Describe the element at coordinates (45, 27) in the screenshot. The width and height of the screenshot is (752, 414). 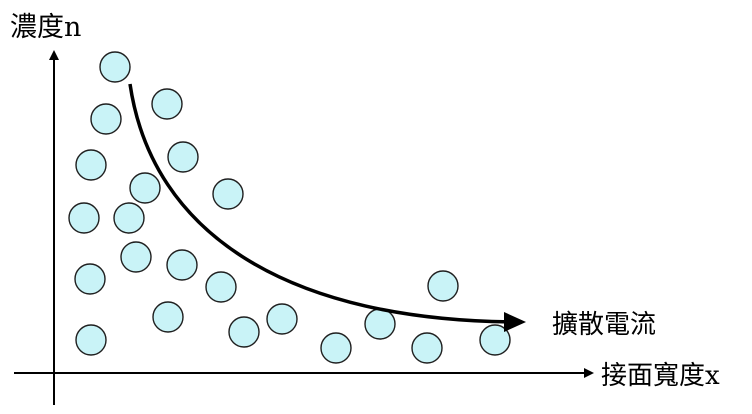
I see `y-axis-label: 濃度n` at that location.